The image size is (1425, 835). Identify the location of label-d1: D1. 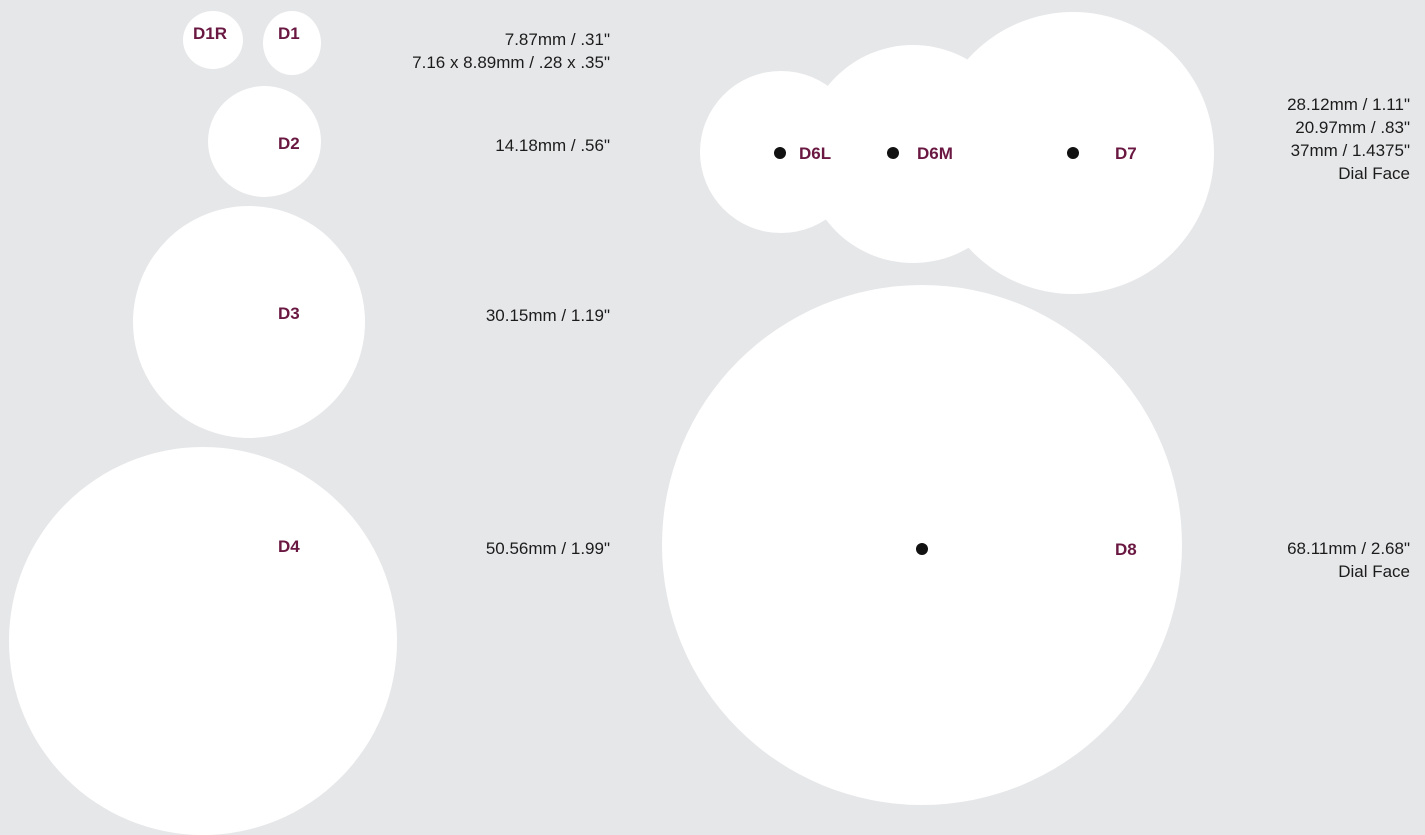
(289, 33).